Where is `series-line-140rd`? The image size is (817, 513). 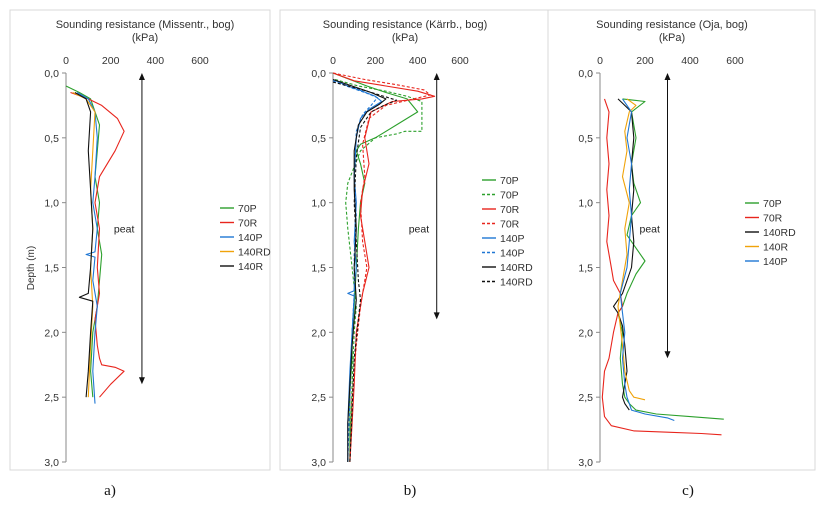
series-line-140rd is located at coordinates (359, 270).